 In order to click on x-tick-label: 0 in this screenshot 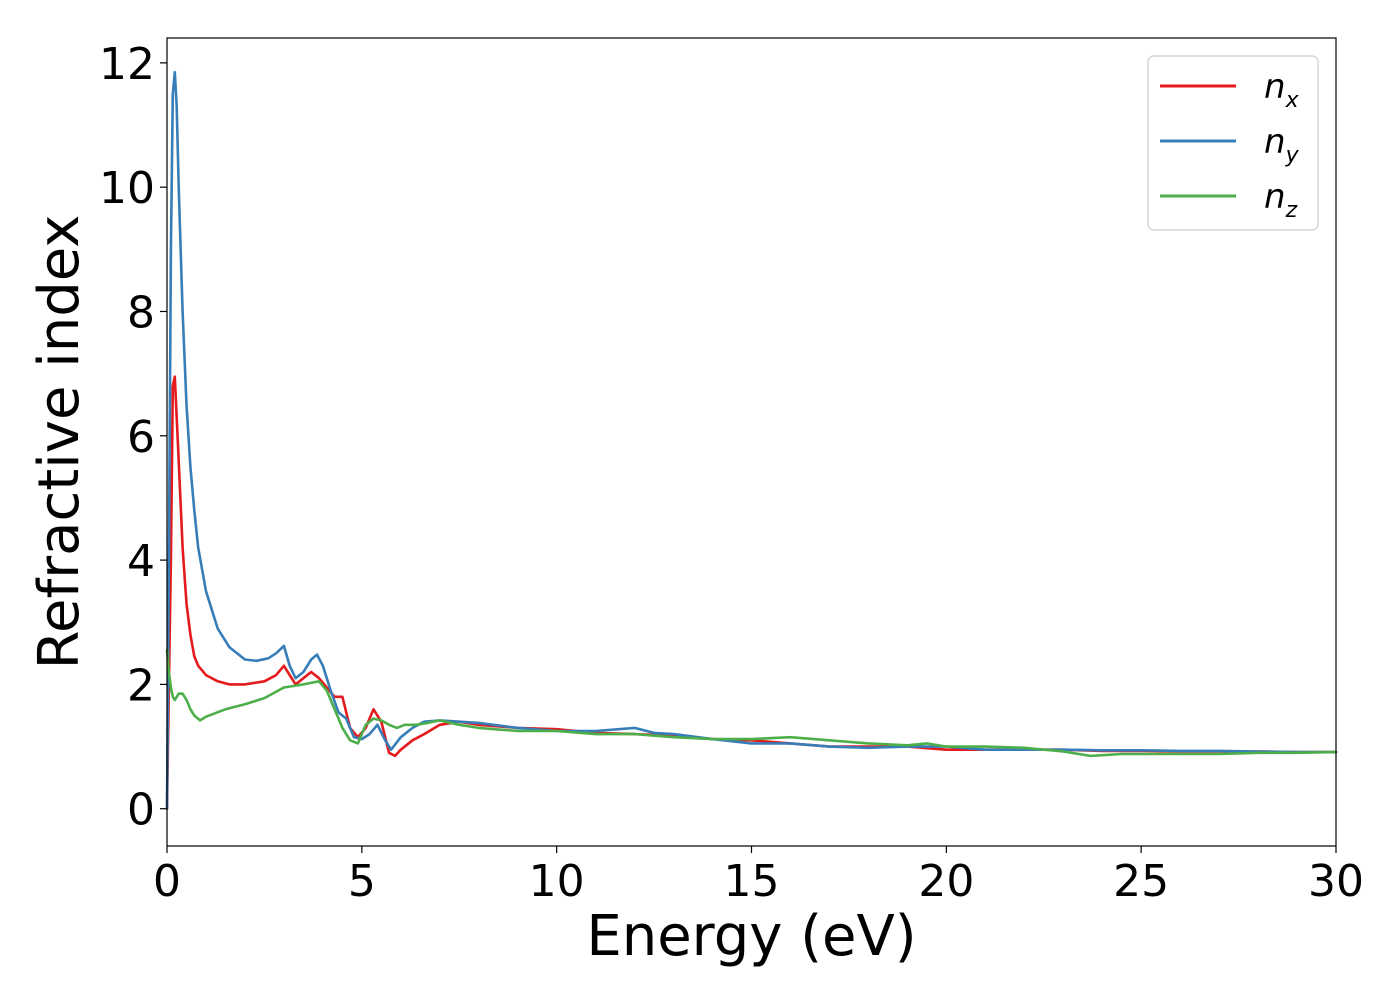, I will do `click(167, 881)`.